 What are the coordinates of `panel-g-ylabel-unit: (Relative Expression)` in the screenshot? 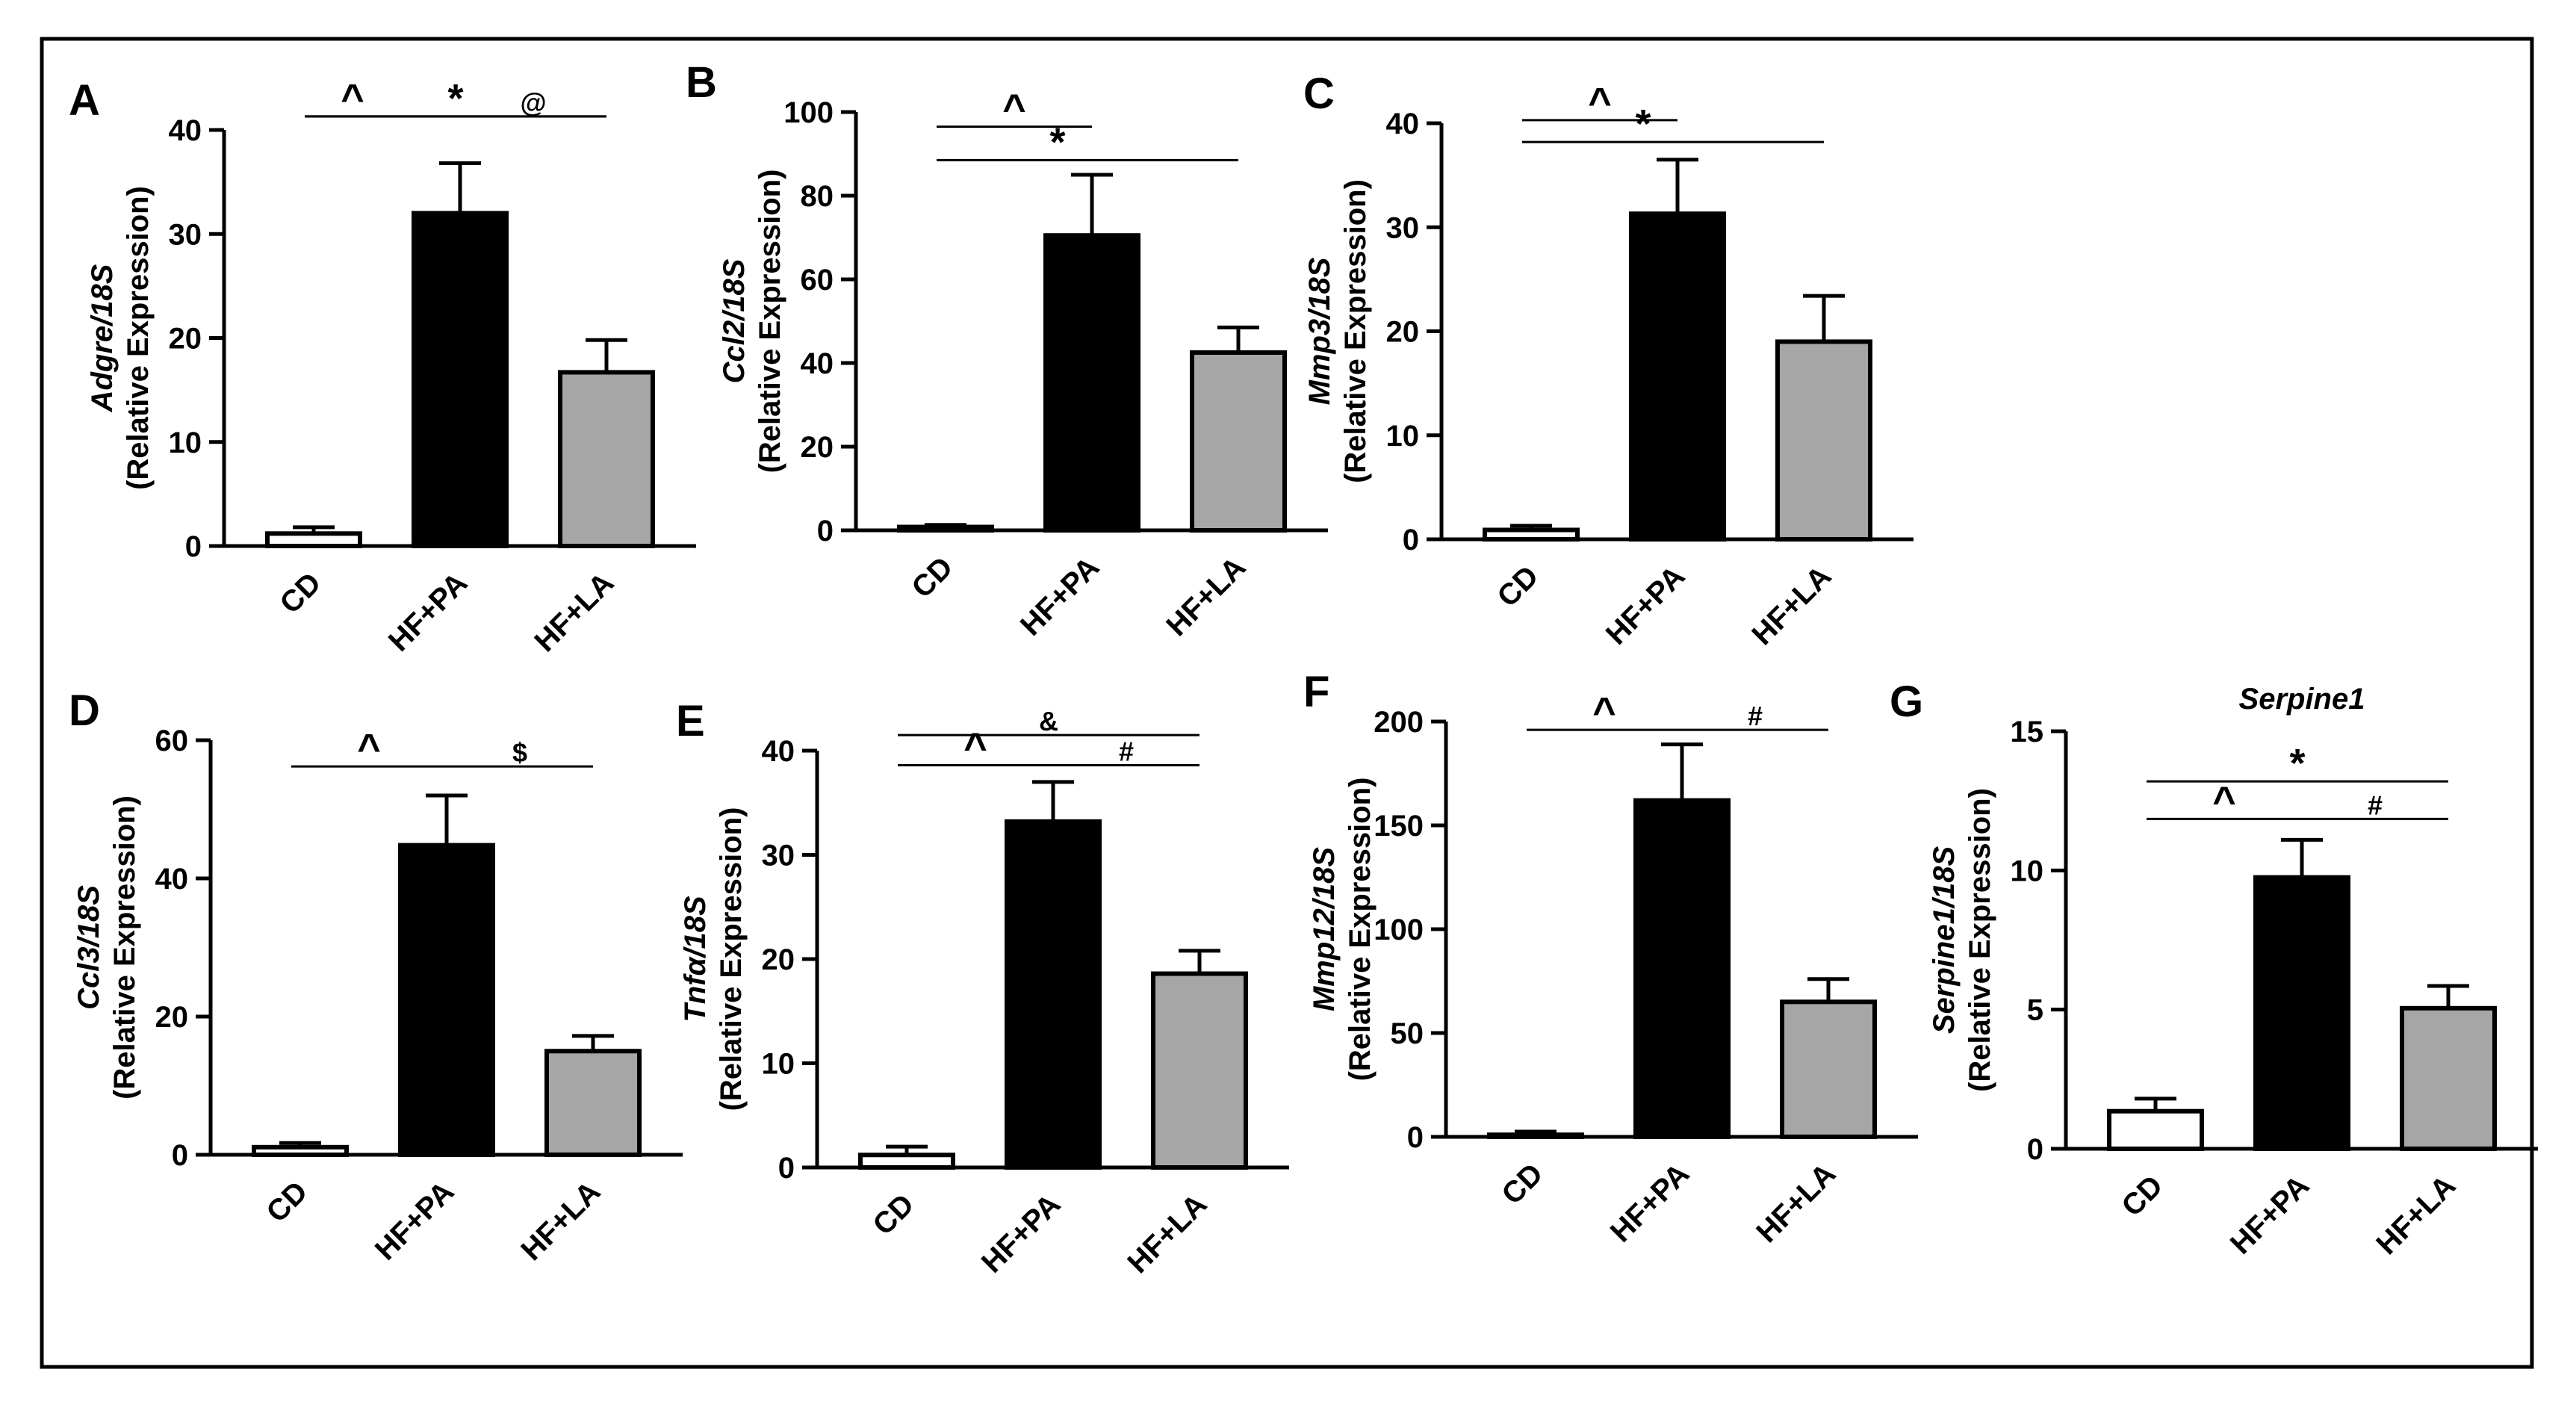 It's located at (1980, 940).